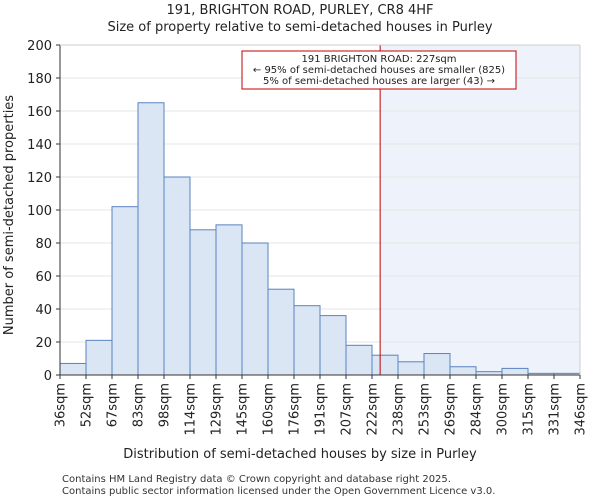 This screenshot has height=500, width=600. I want to click on x-tick-label: 269sqm, so click(451, 409).